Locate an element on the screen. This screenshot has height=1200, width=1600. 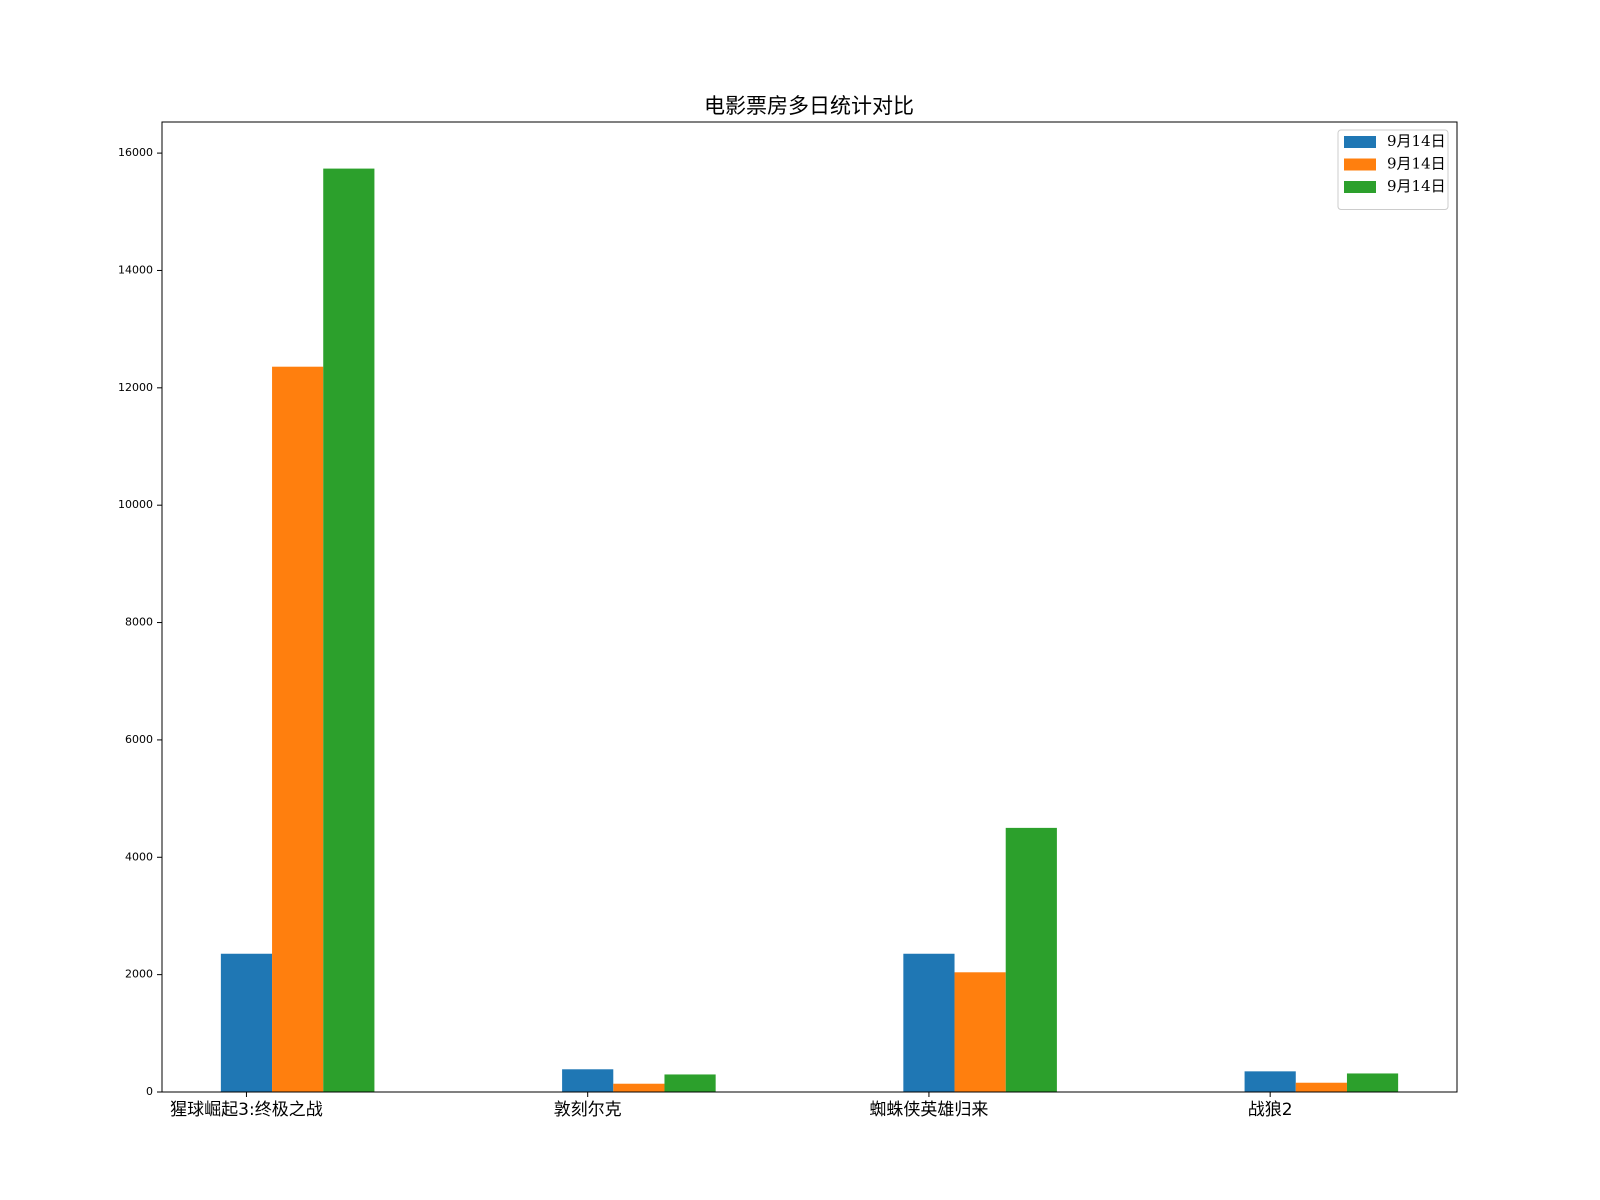
x-tick-label: 战狼2 is located at coordinates (1270, 1110).